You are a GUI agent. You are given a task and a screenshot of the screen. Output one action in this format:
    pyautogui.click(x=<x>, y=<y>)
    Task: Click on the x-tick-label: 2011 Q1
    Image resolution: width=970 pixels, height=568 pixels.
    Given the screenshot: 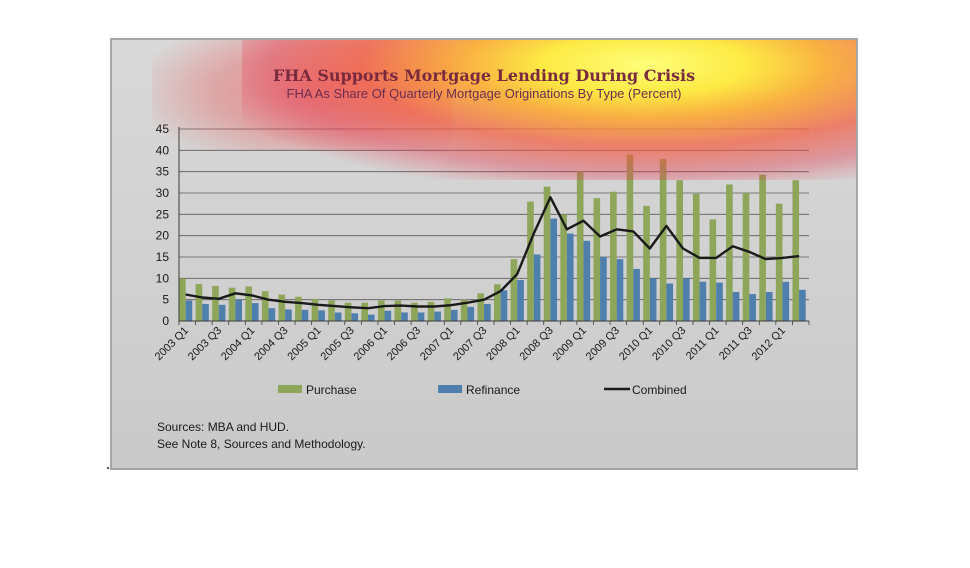 What is the action you would take?
    pyautogui.click(x=703, y=344)
    